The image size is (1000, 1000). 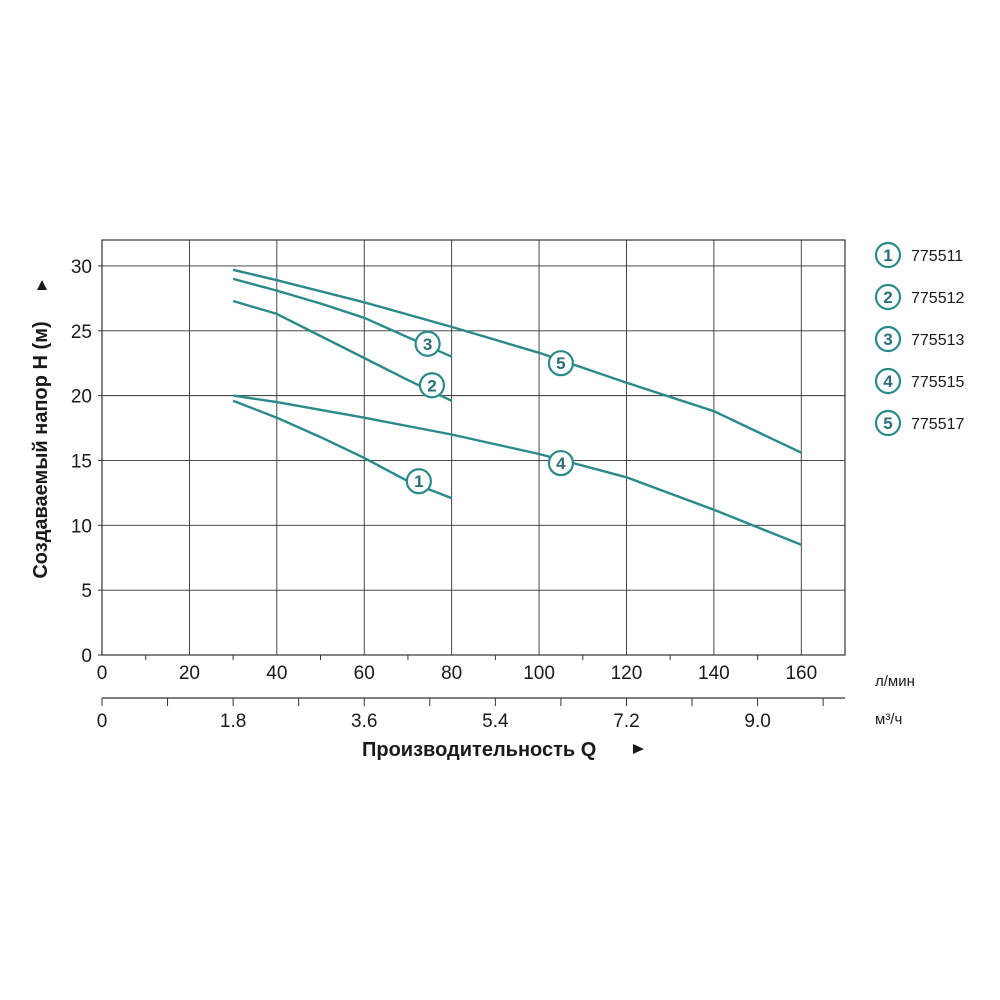 I want to click on legend-badge-number: 4, so click(x=888, y=381).